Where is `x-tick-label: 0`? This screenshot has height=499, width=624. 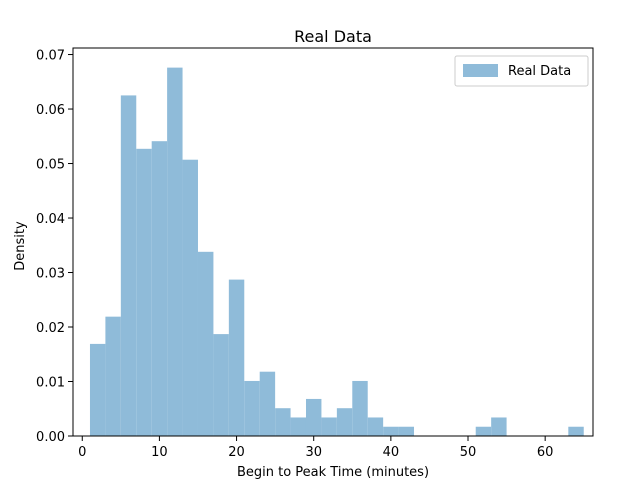
x-tick-label: 0 is located at coordinates (82, 452).